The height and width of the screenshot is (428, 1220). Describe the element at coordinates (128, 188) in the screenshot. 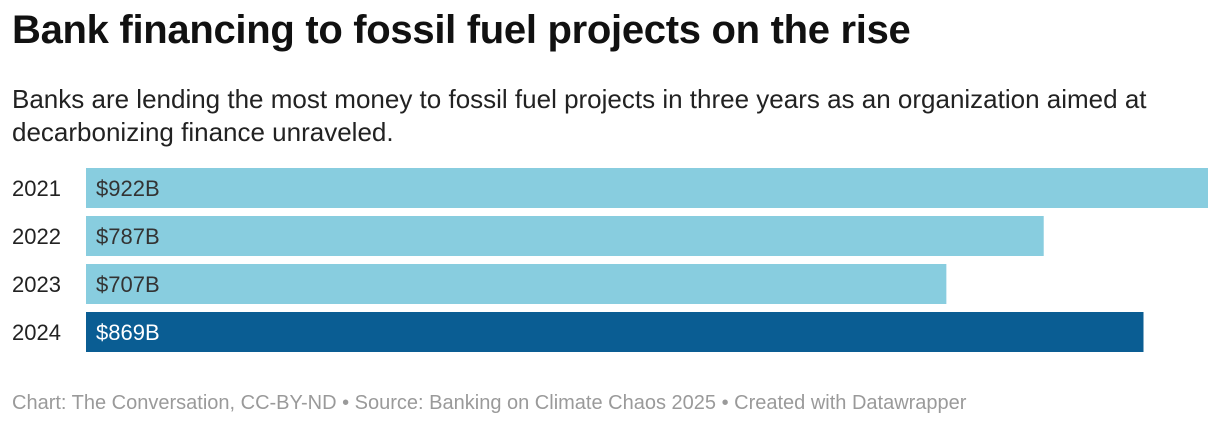

I see `value-label-2021: $922B` at that location.